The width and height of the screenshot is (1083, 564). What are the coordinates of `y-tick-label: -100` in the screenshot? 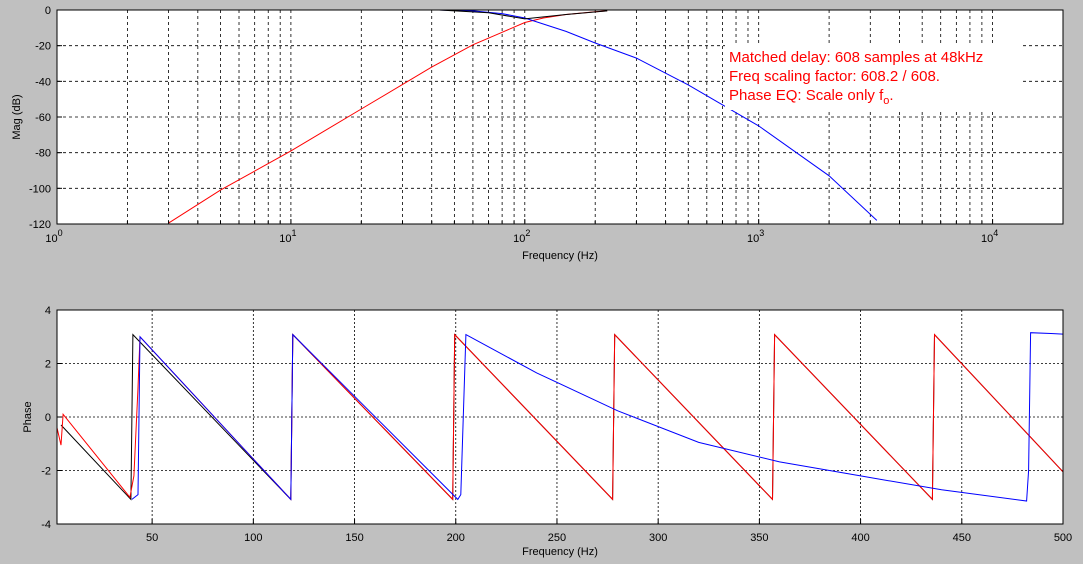 It's located at (40, 189).